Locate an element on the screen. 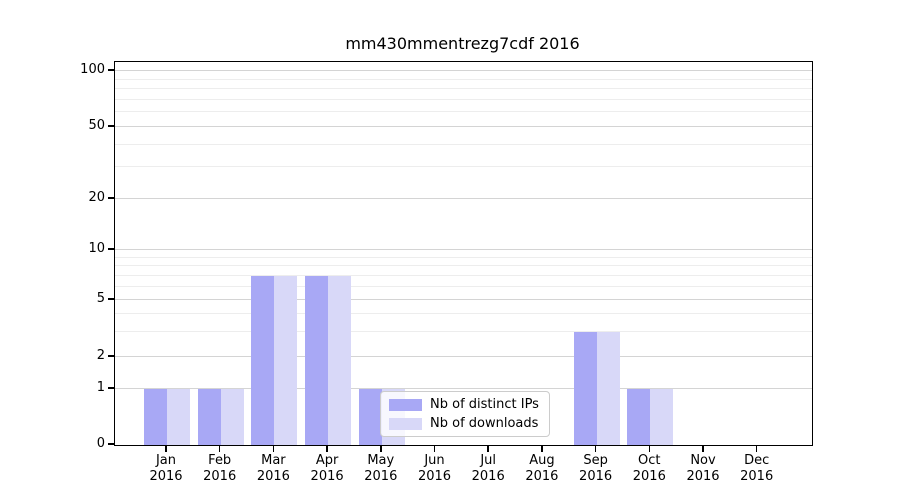 This screenshot has width=900, height=500. y-axis-tick-label: 2 is located at coordinates (100, 355).